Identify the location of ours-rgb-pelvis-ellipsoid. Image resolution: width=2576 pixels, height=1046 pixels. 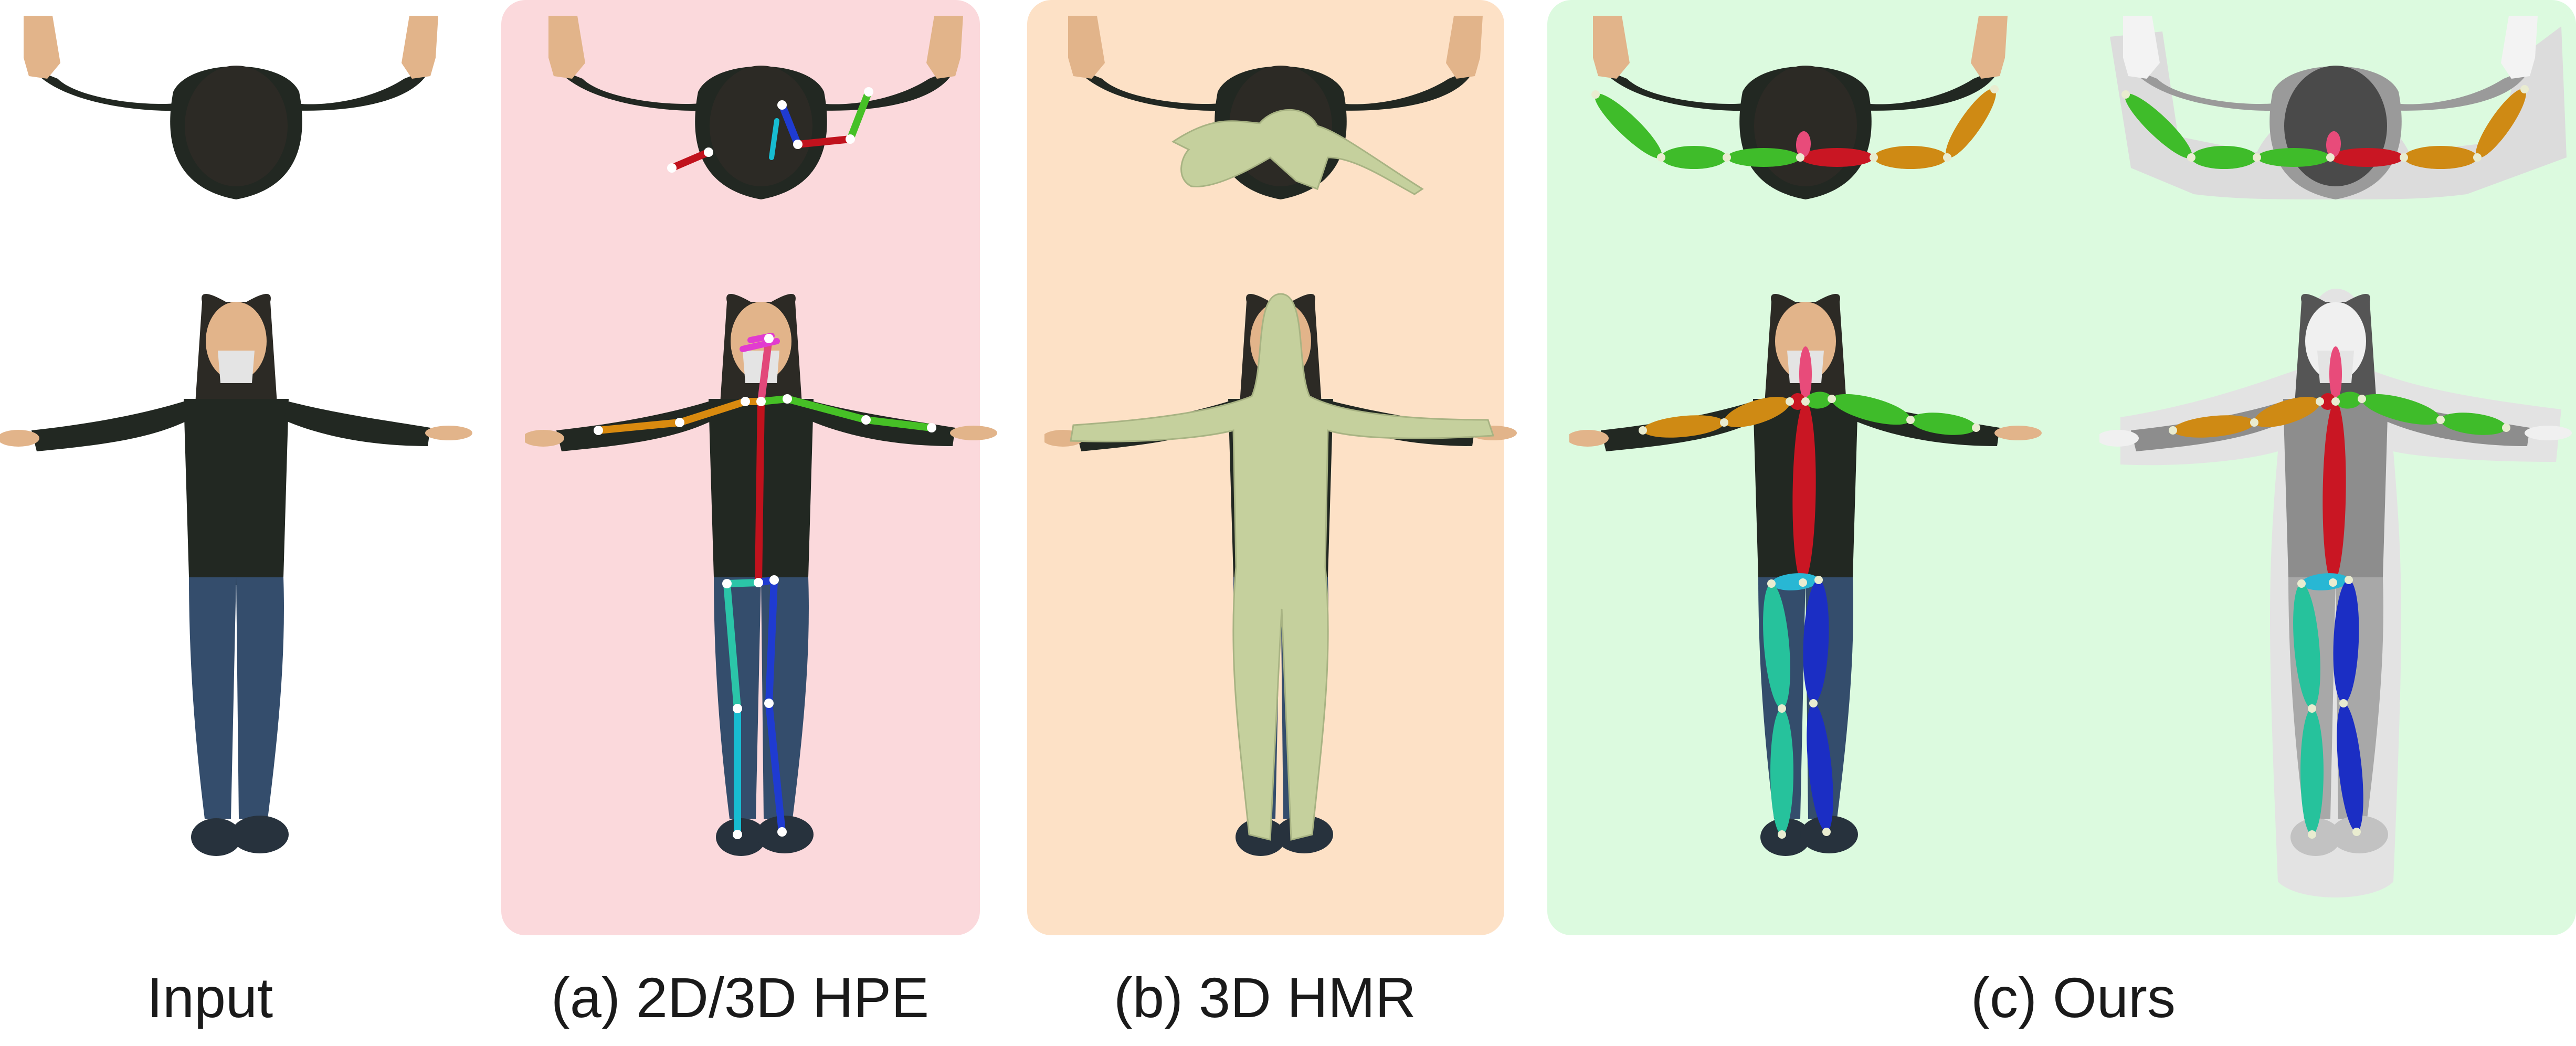
(1795, 581).